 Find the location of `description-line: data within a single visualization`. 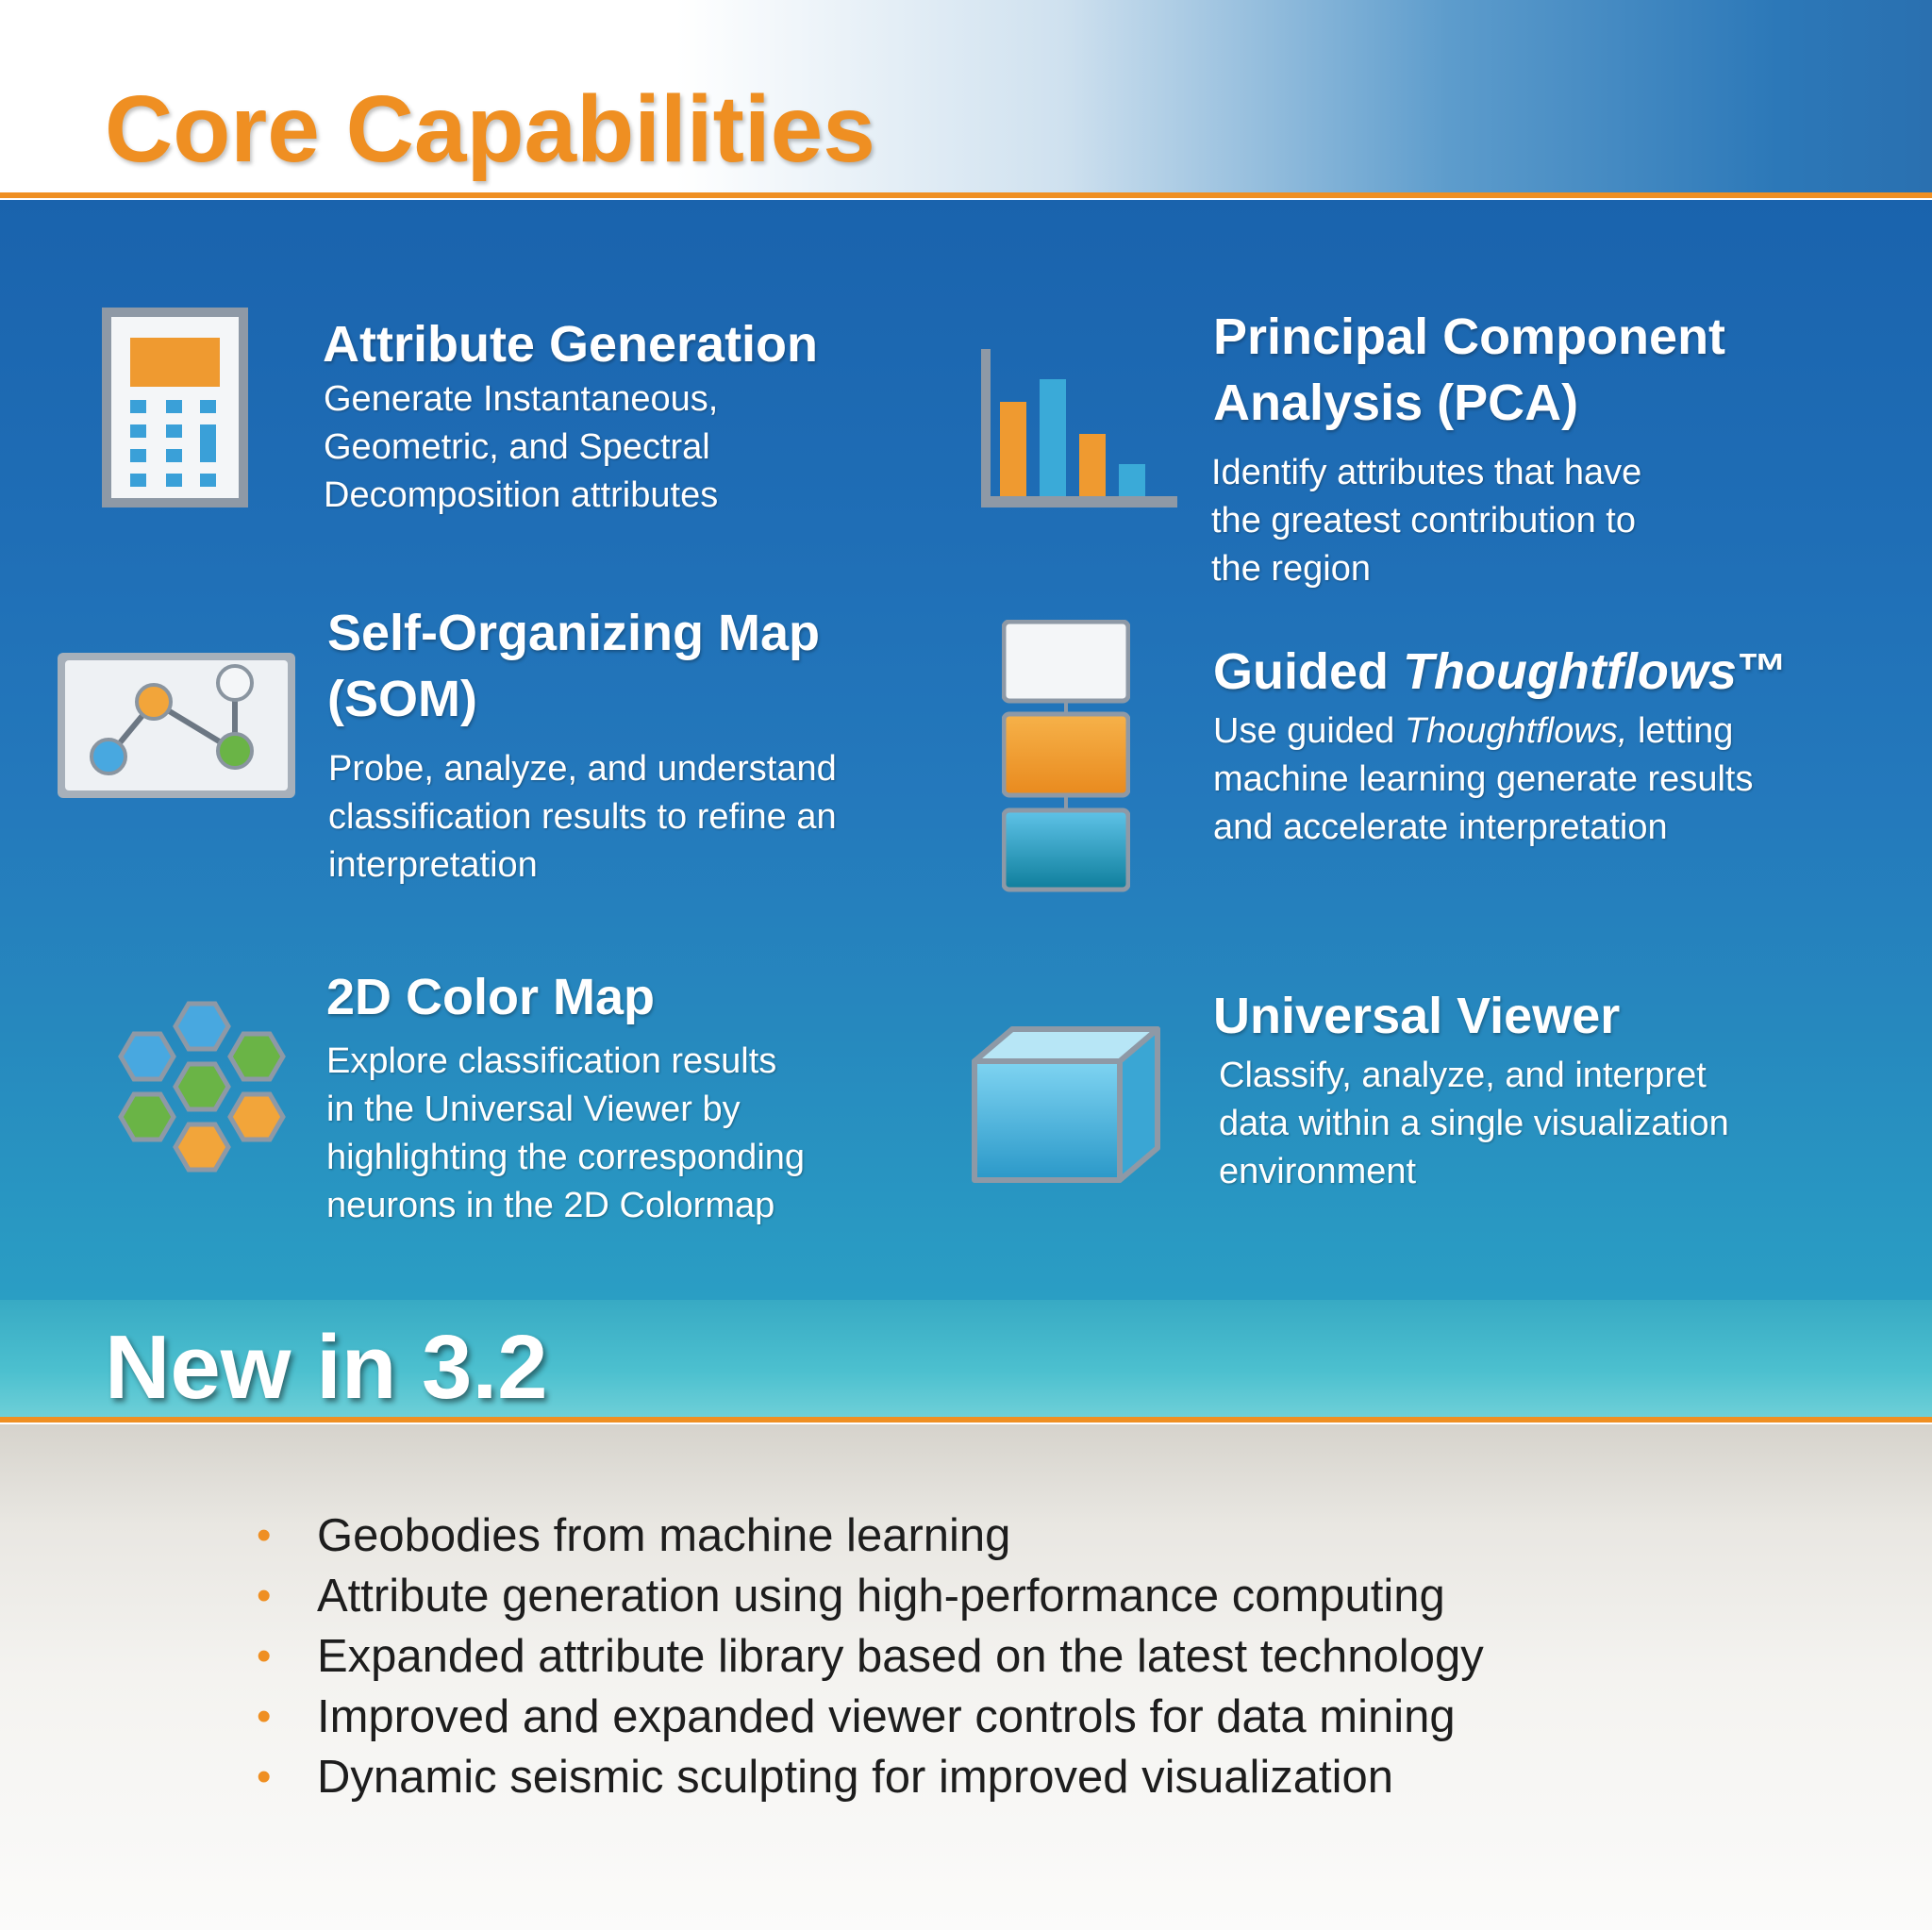

description-line: data within a single visualization is located at coordinates (1474, 1123).